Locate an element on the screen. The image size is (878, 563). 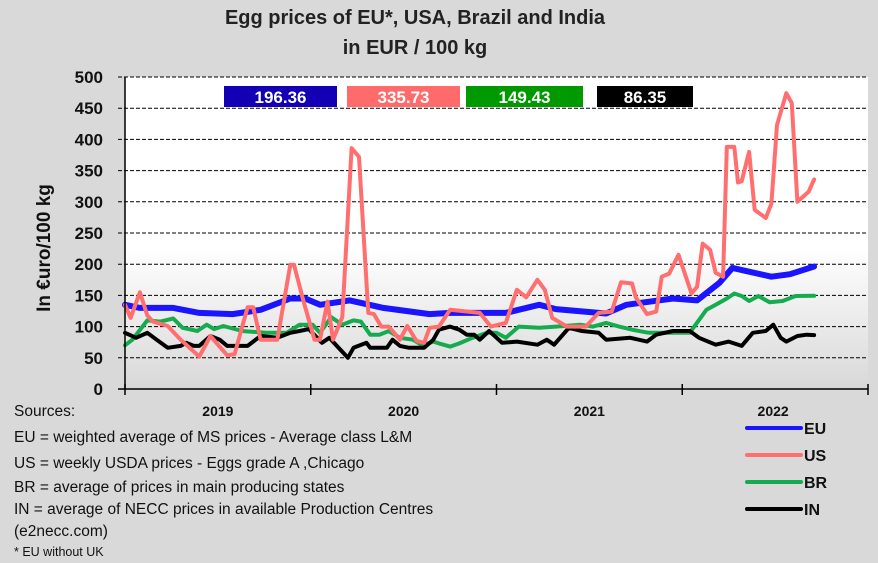
y-tick-label-50: 50 is located at coordinates (93, 358).